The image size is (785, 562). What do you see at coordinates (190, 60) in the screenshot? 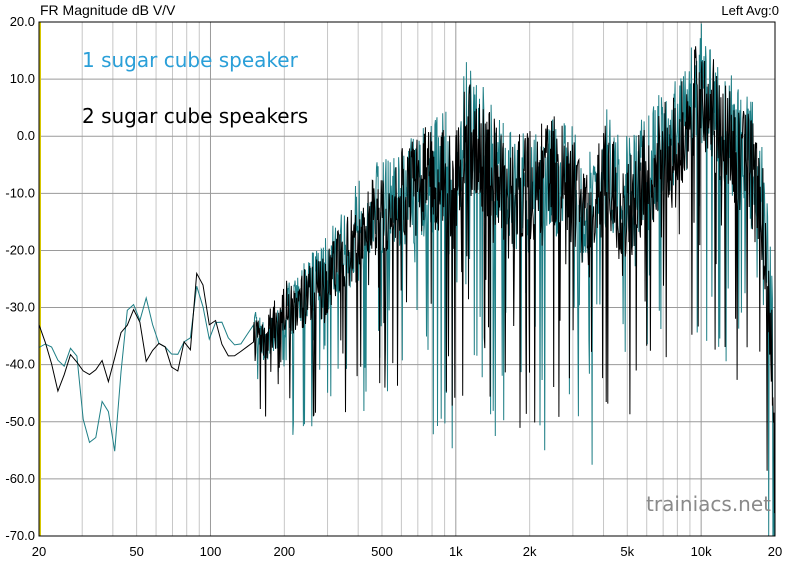
I see `legend-series-1: 1 sugar cube speaker` at bounding box center [190, 60].